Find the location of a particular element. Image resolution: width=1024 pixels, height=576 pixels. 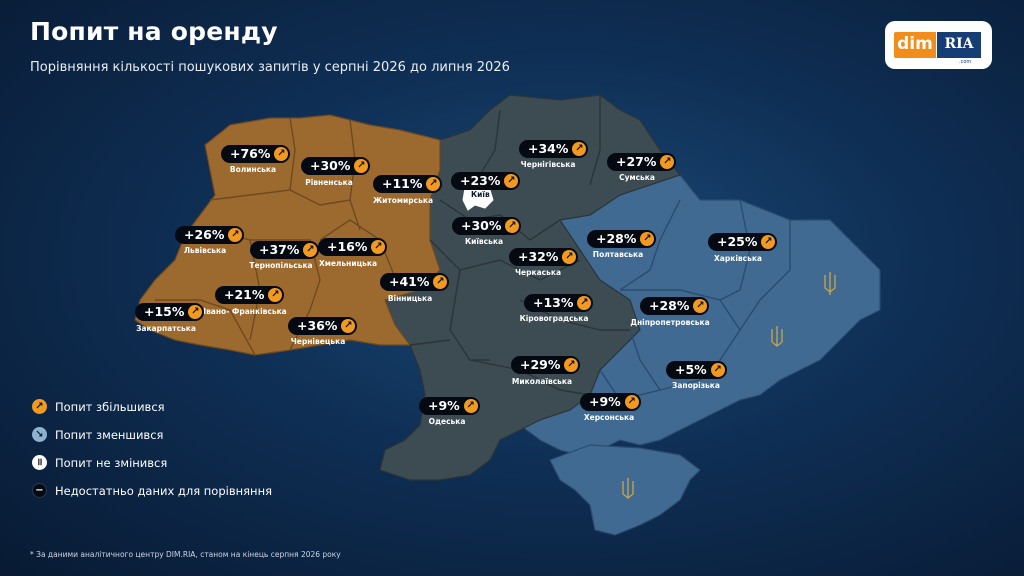

region-badge: +15% ↗ is located at coordinates (170, 312).